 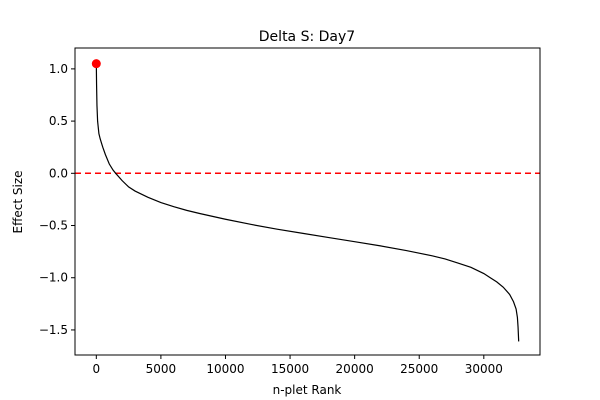 I want to click on chart-title: Delta S: Day7, so click(x=307, y=37).